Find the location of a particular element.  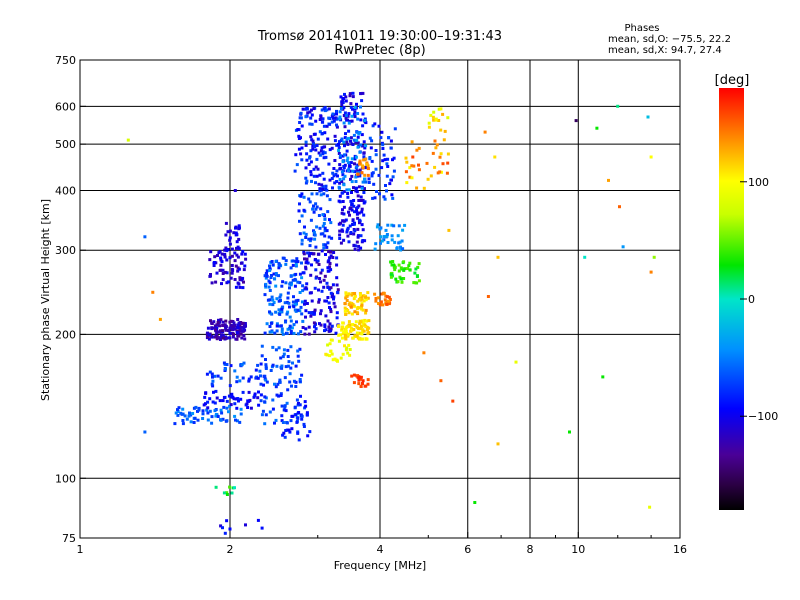

colorbar-gradient is located at coordinates (731, 299).